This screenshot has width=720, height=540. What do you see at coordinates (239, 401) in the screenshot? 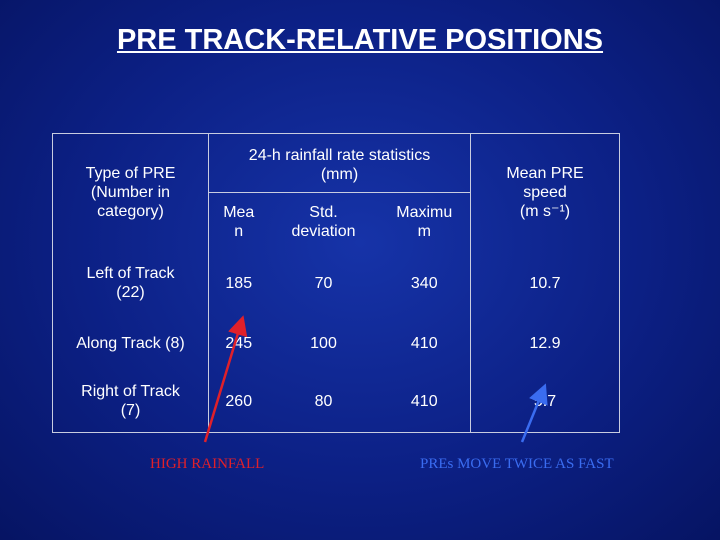
I see `cell: 260` at bounding box center [239, 401].